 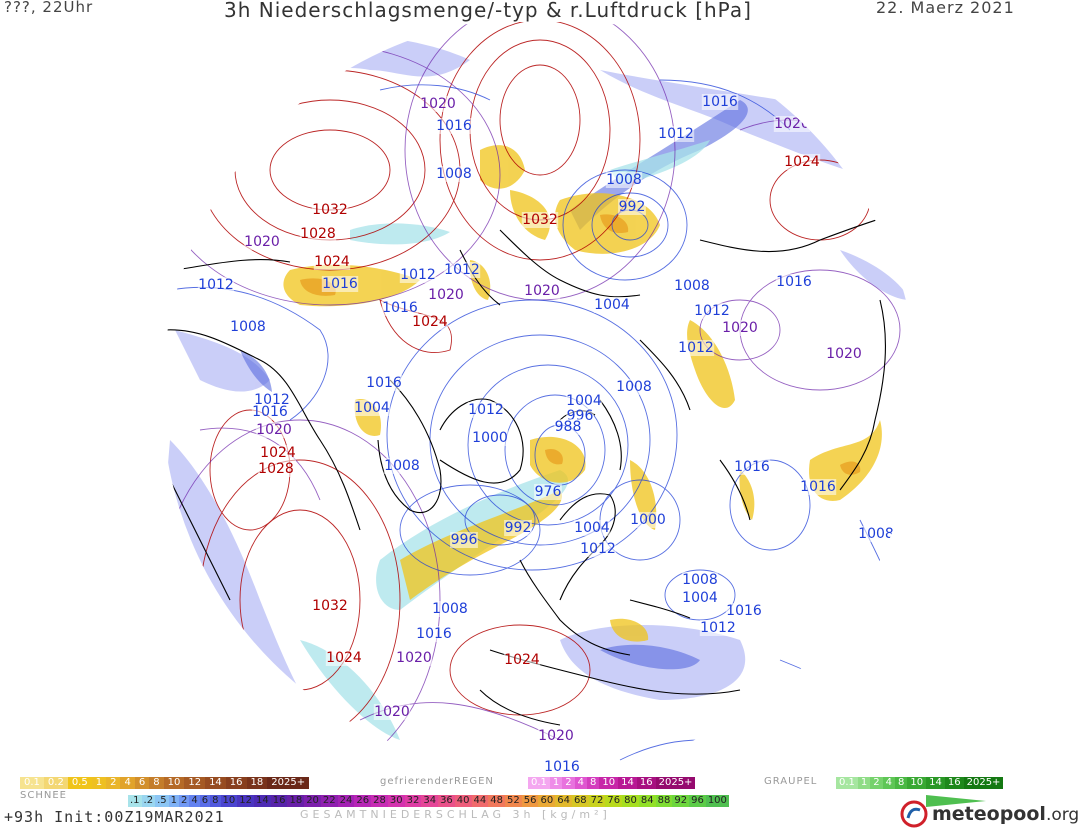 I want to click on isobar-label: 1004, so click(x=592, y=528).